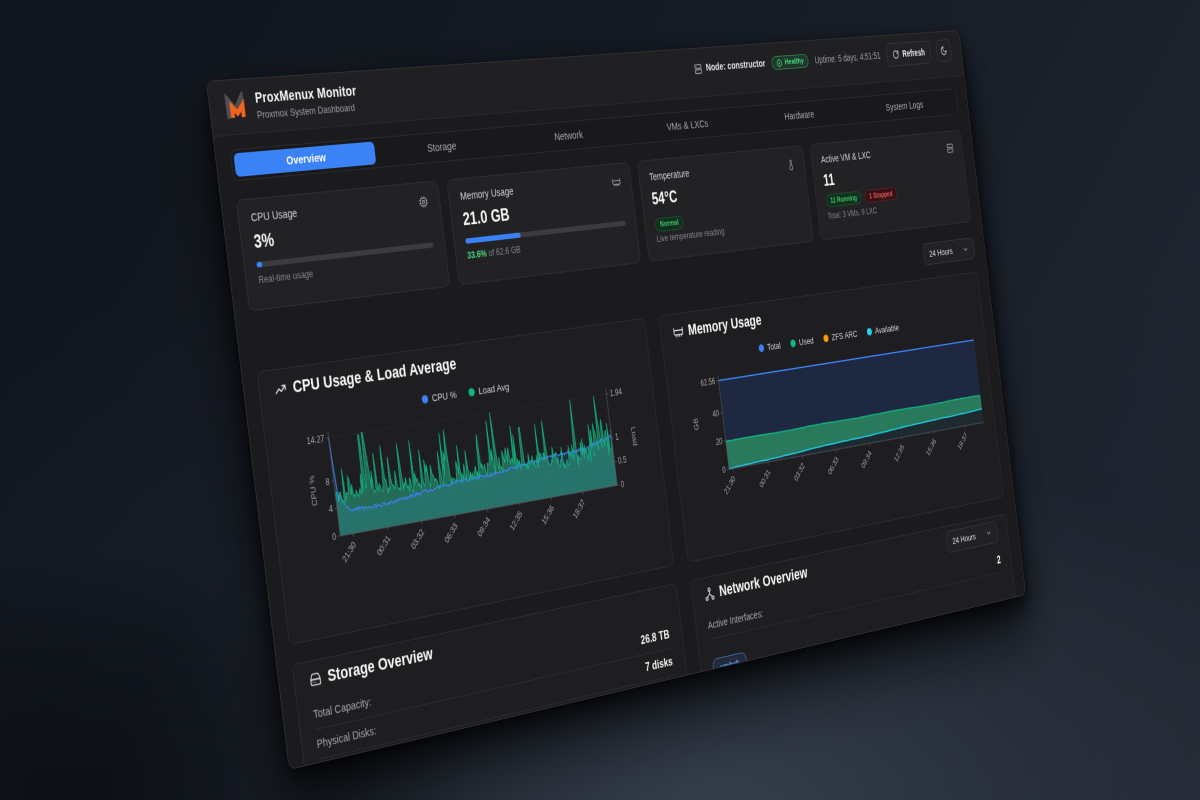 The height and width of the screenshot is (800, 1200). What do you see at coordinates (315, 439) in the screenshot?
I see `svg-text: 14.27` at bounding box center [315, 439].